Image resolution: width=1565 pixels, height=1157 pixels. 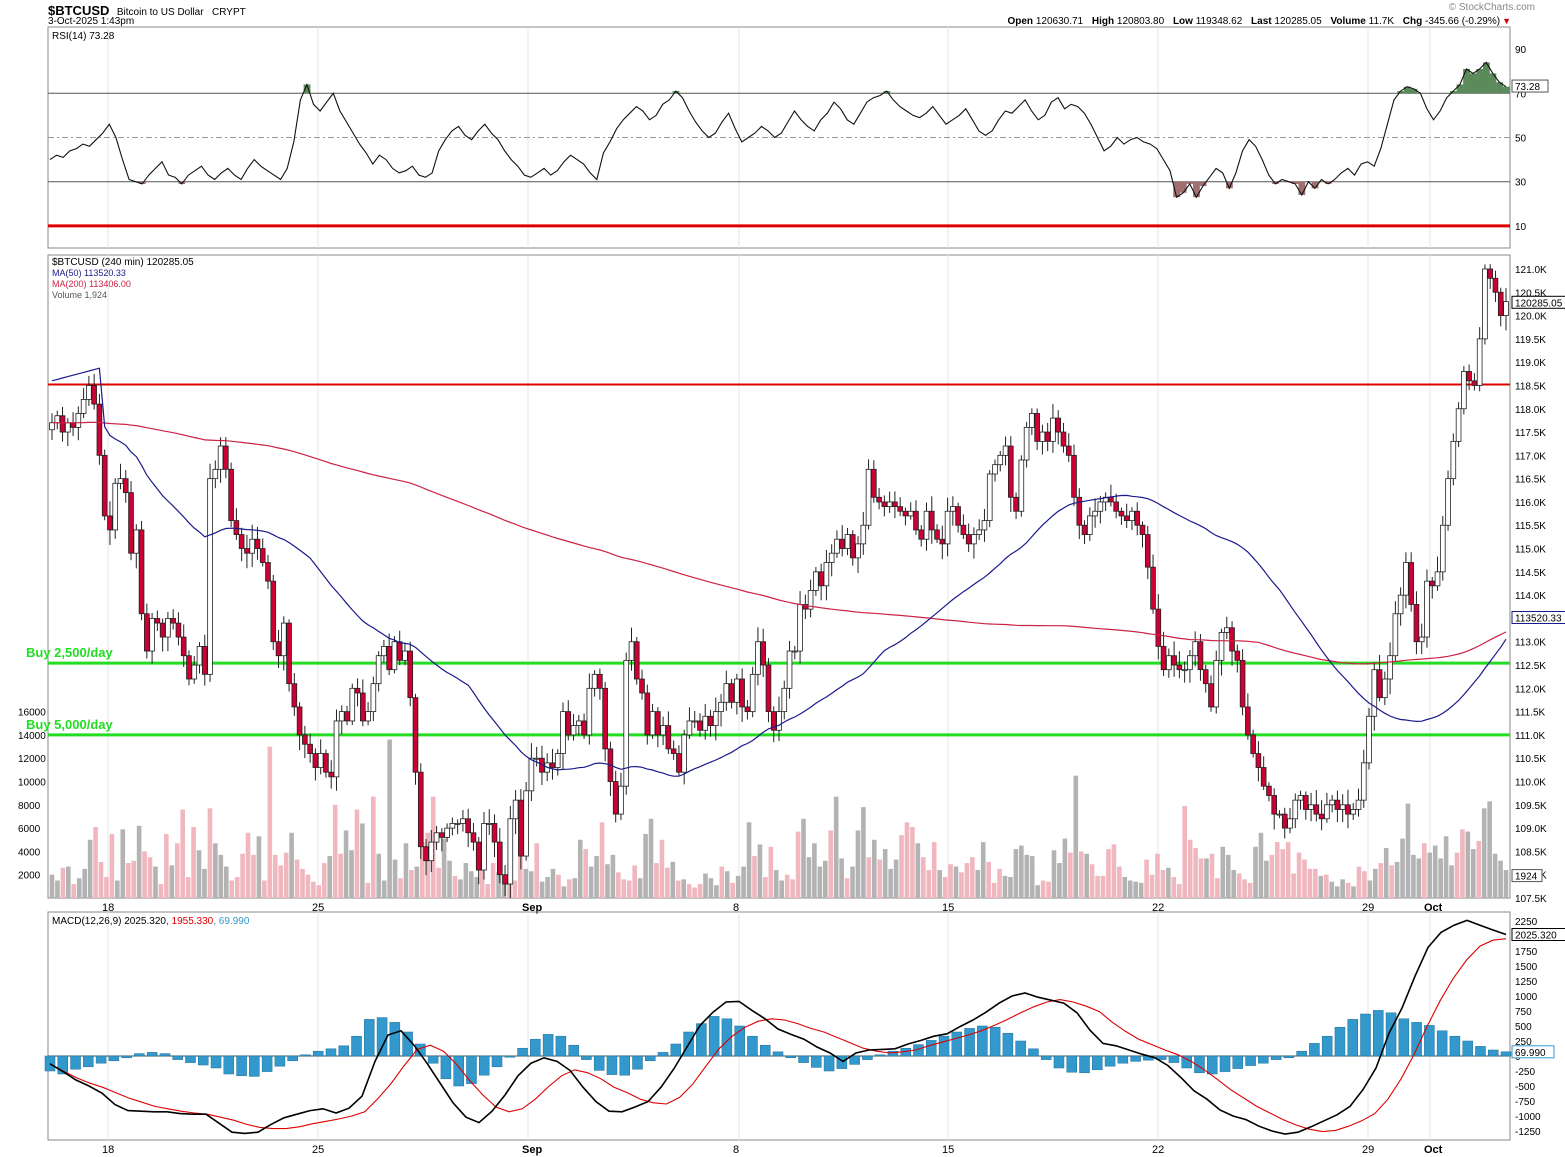 I want to click on volume-tick-label: 2000, so click(x=29, y=876).